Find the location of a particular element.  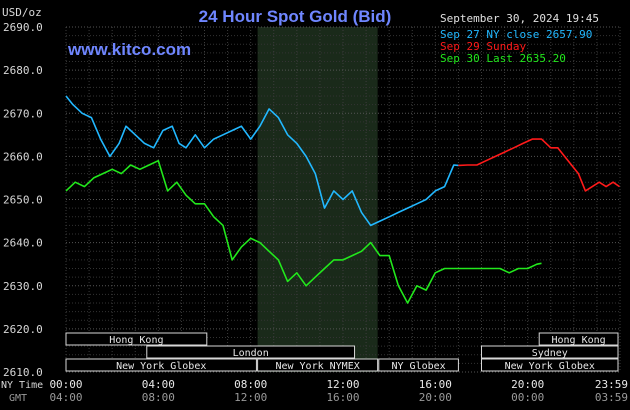

gmt-tick-label: 16:00 is located at coordinates (342, 397).